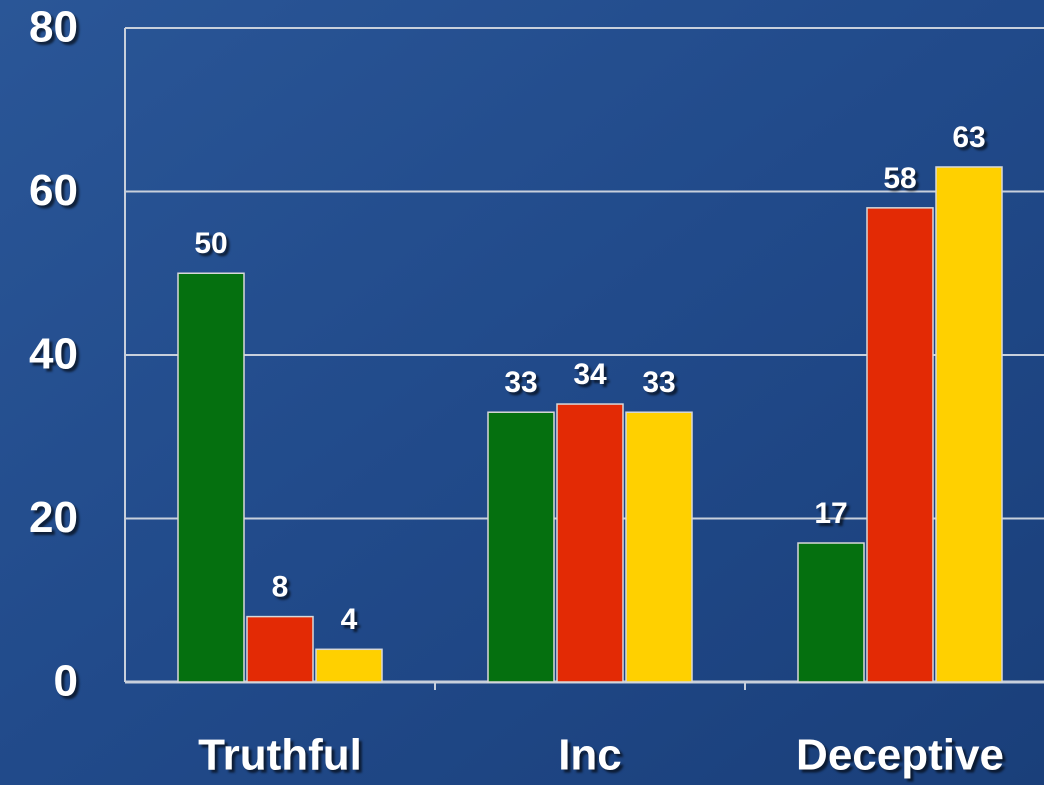 The width and height of the screenshot is (1044, 785). Describe the element at coordinates (968, 137) in the screenshot. I see `value-label: 63` at that location.